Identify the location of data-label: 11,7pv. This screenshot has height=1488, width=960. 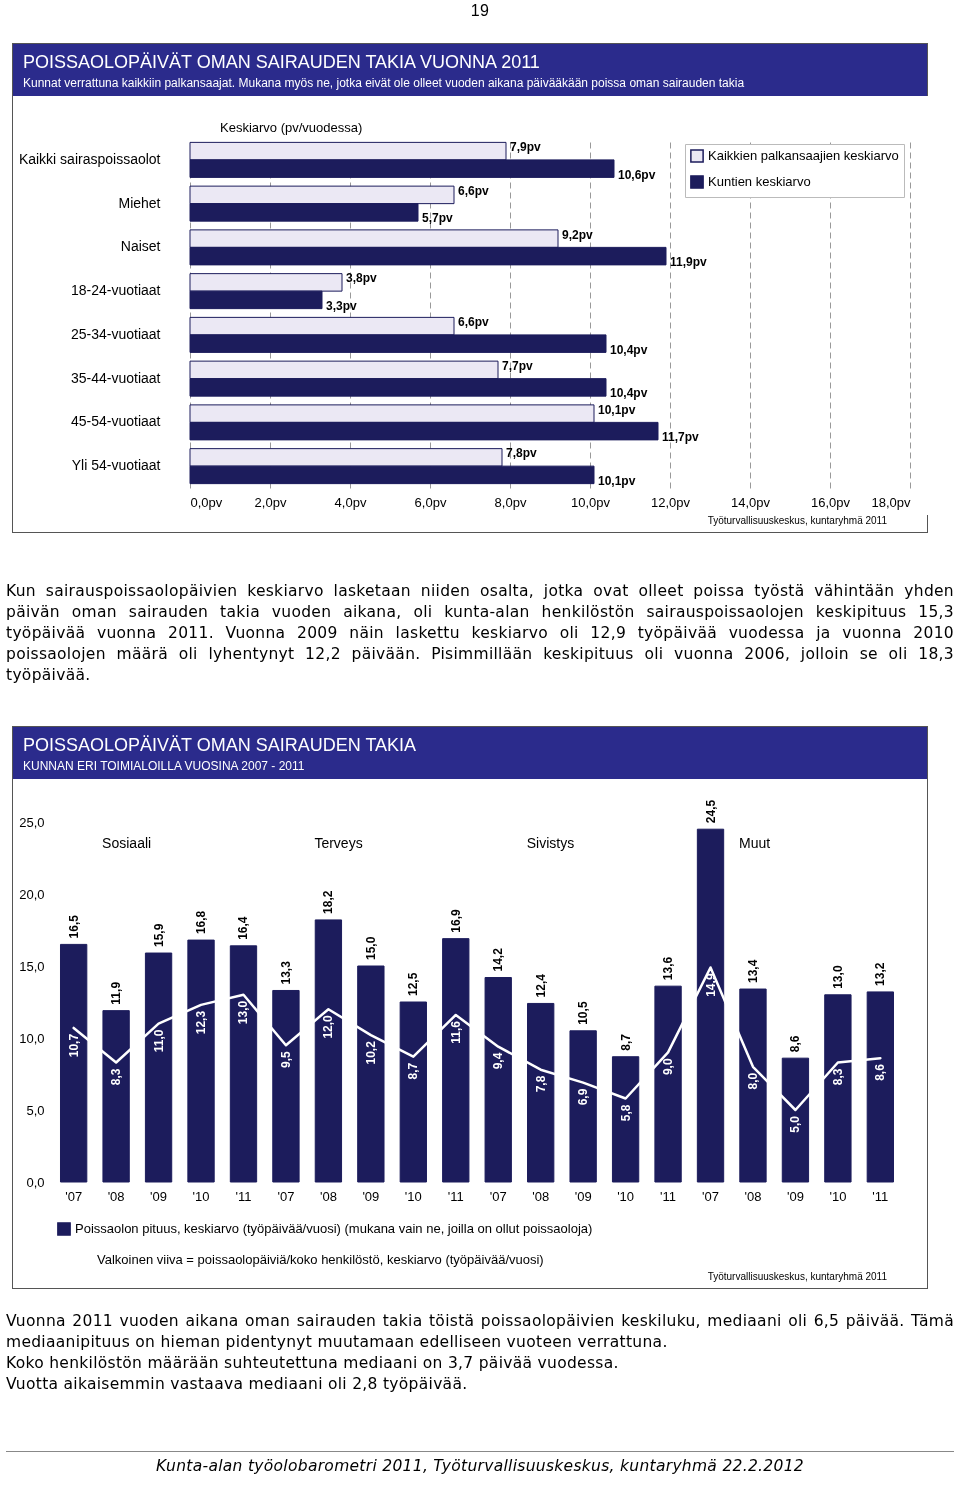
(681, 437).